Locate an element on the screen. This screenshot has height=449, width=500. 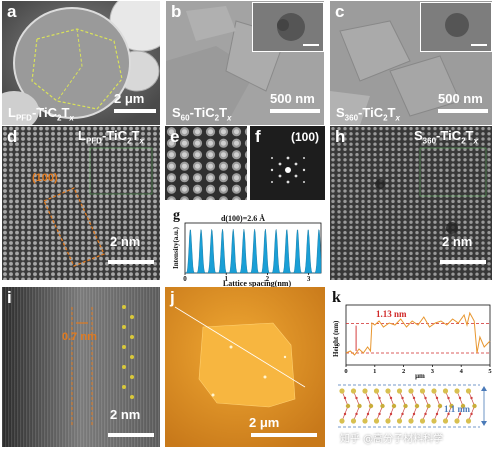
k-xtick-label-5: 5 is located at coordinates (490, 371).